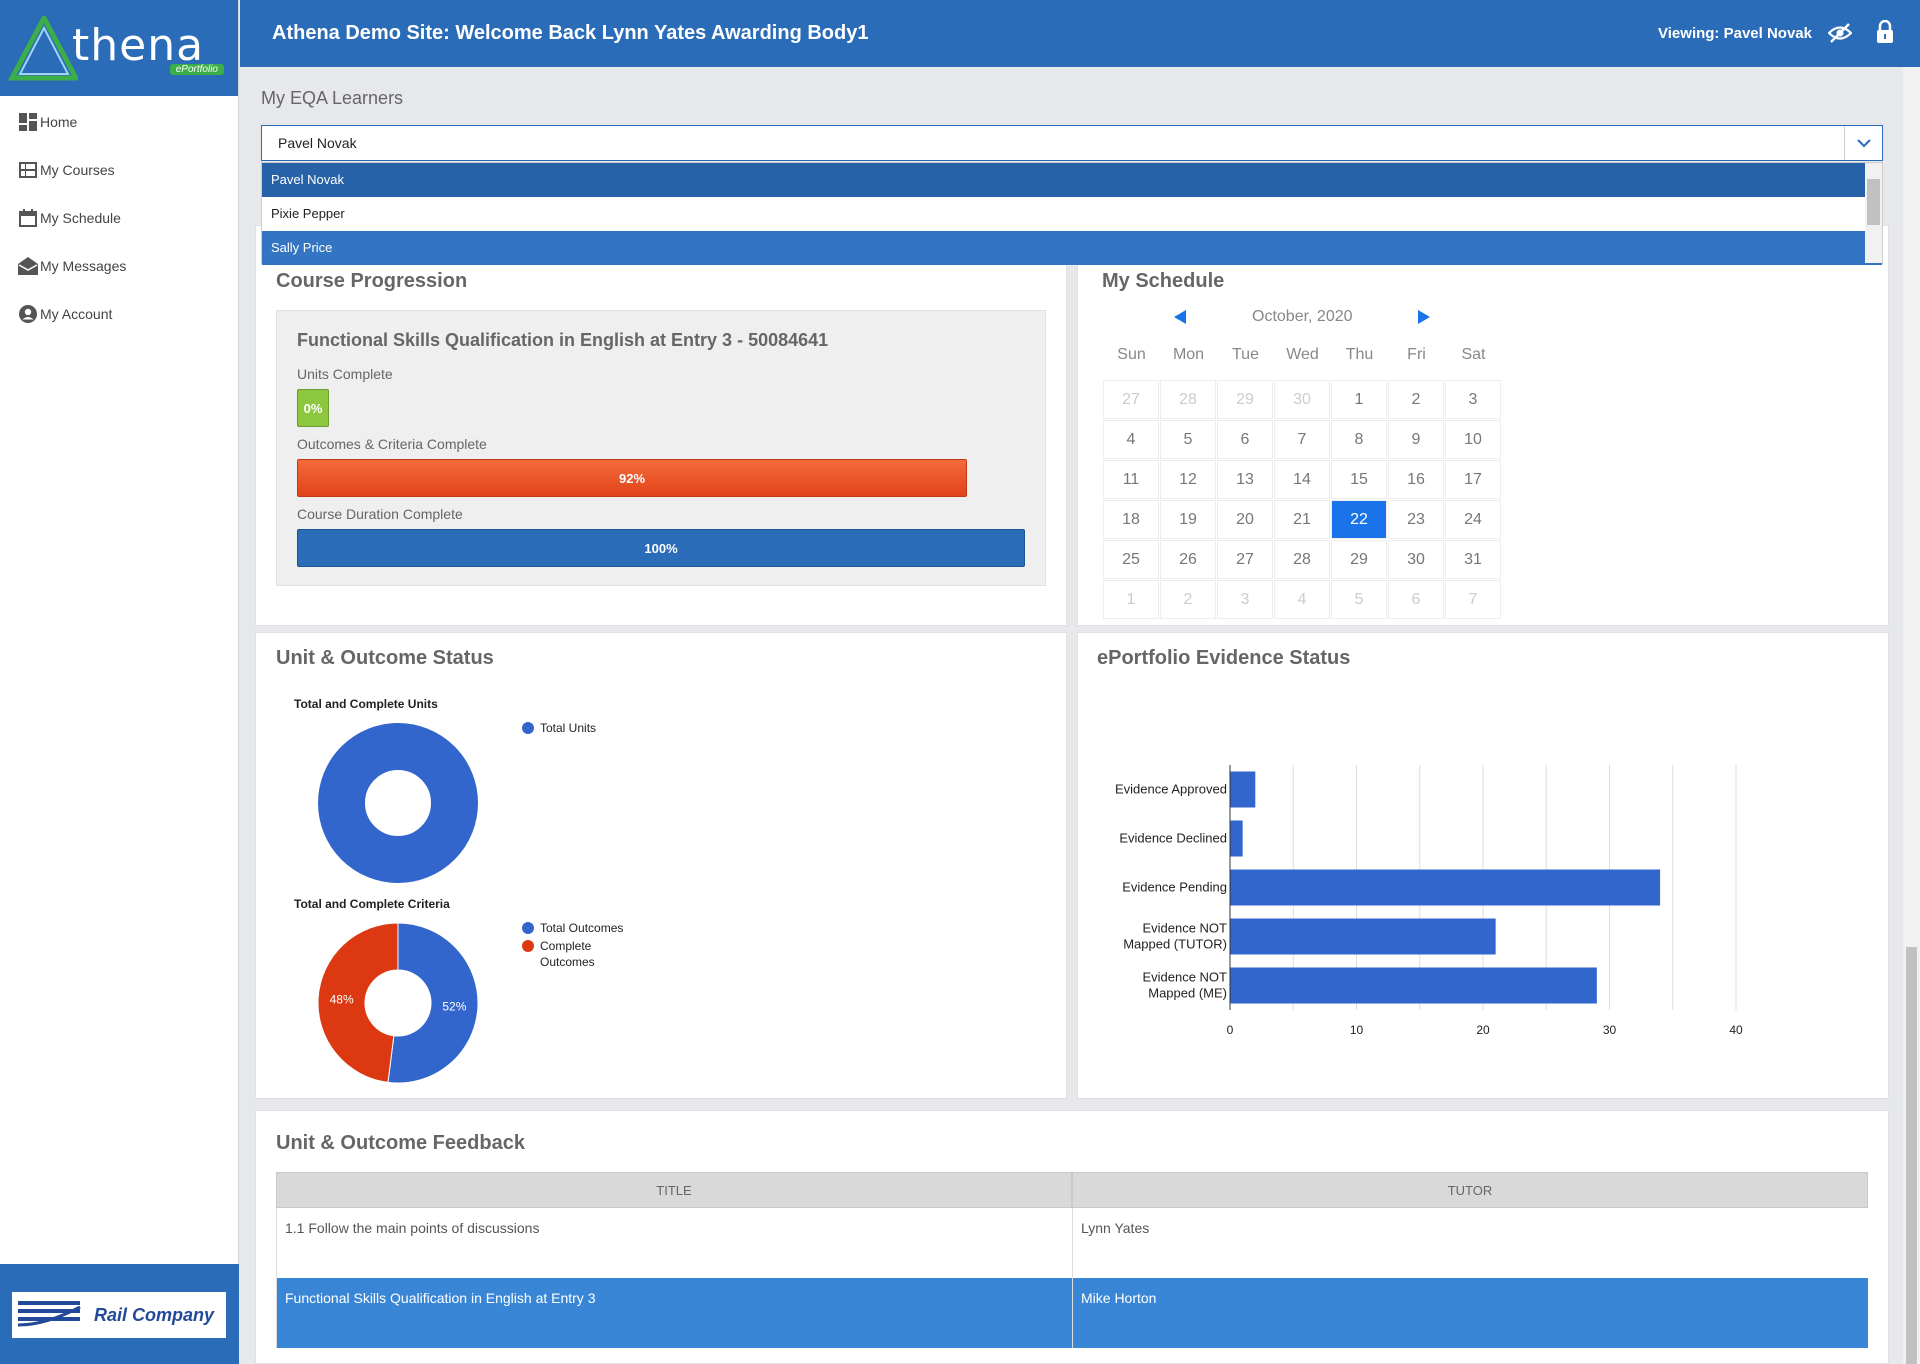 The height and width of the screenshot is (1364, 1920). What do you see at coordinates (1359, 519) in the screenshot?
I see `calendar-day: 22` at bounding box center [1359, 519].